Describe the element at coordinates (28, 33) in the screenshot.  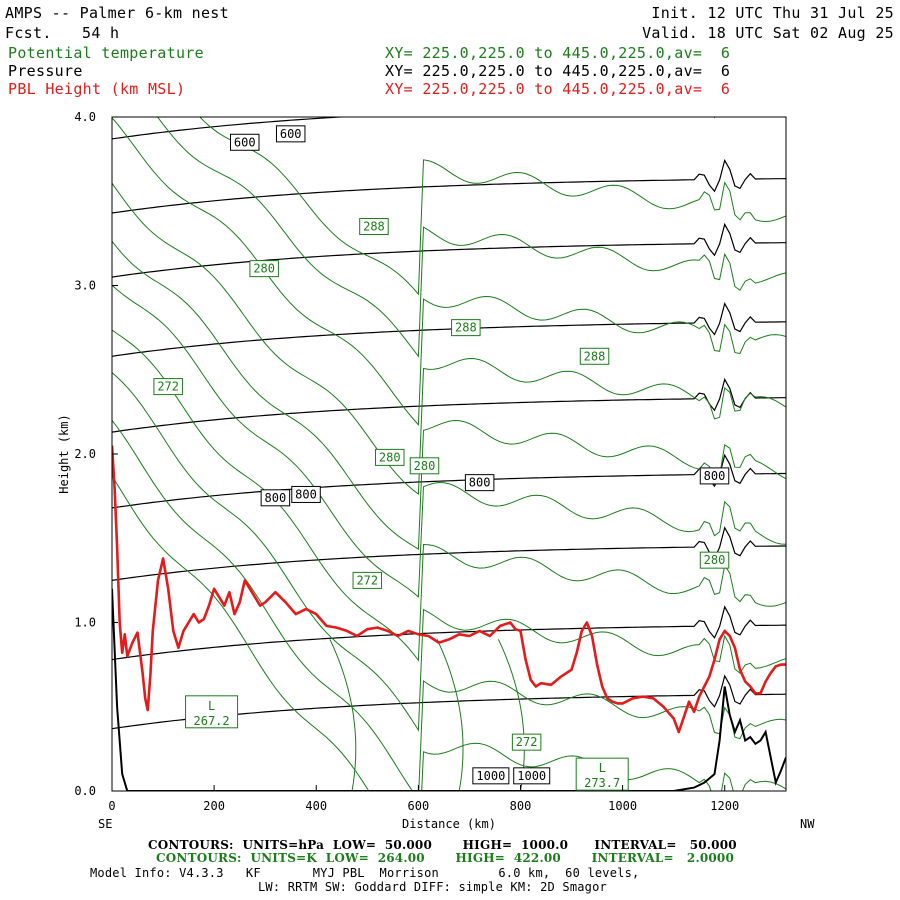
I see `forecast-hour-label: Fcst.` at that location.